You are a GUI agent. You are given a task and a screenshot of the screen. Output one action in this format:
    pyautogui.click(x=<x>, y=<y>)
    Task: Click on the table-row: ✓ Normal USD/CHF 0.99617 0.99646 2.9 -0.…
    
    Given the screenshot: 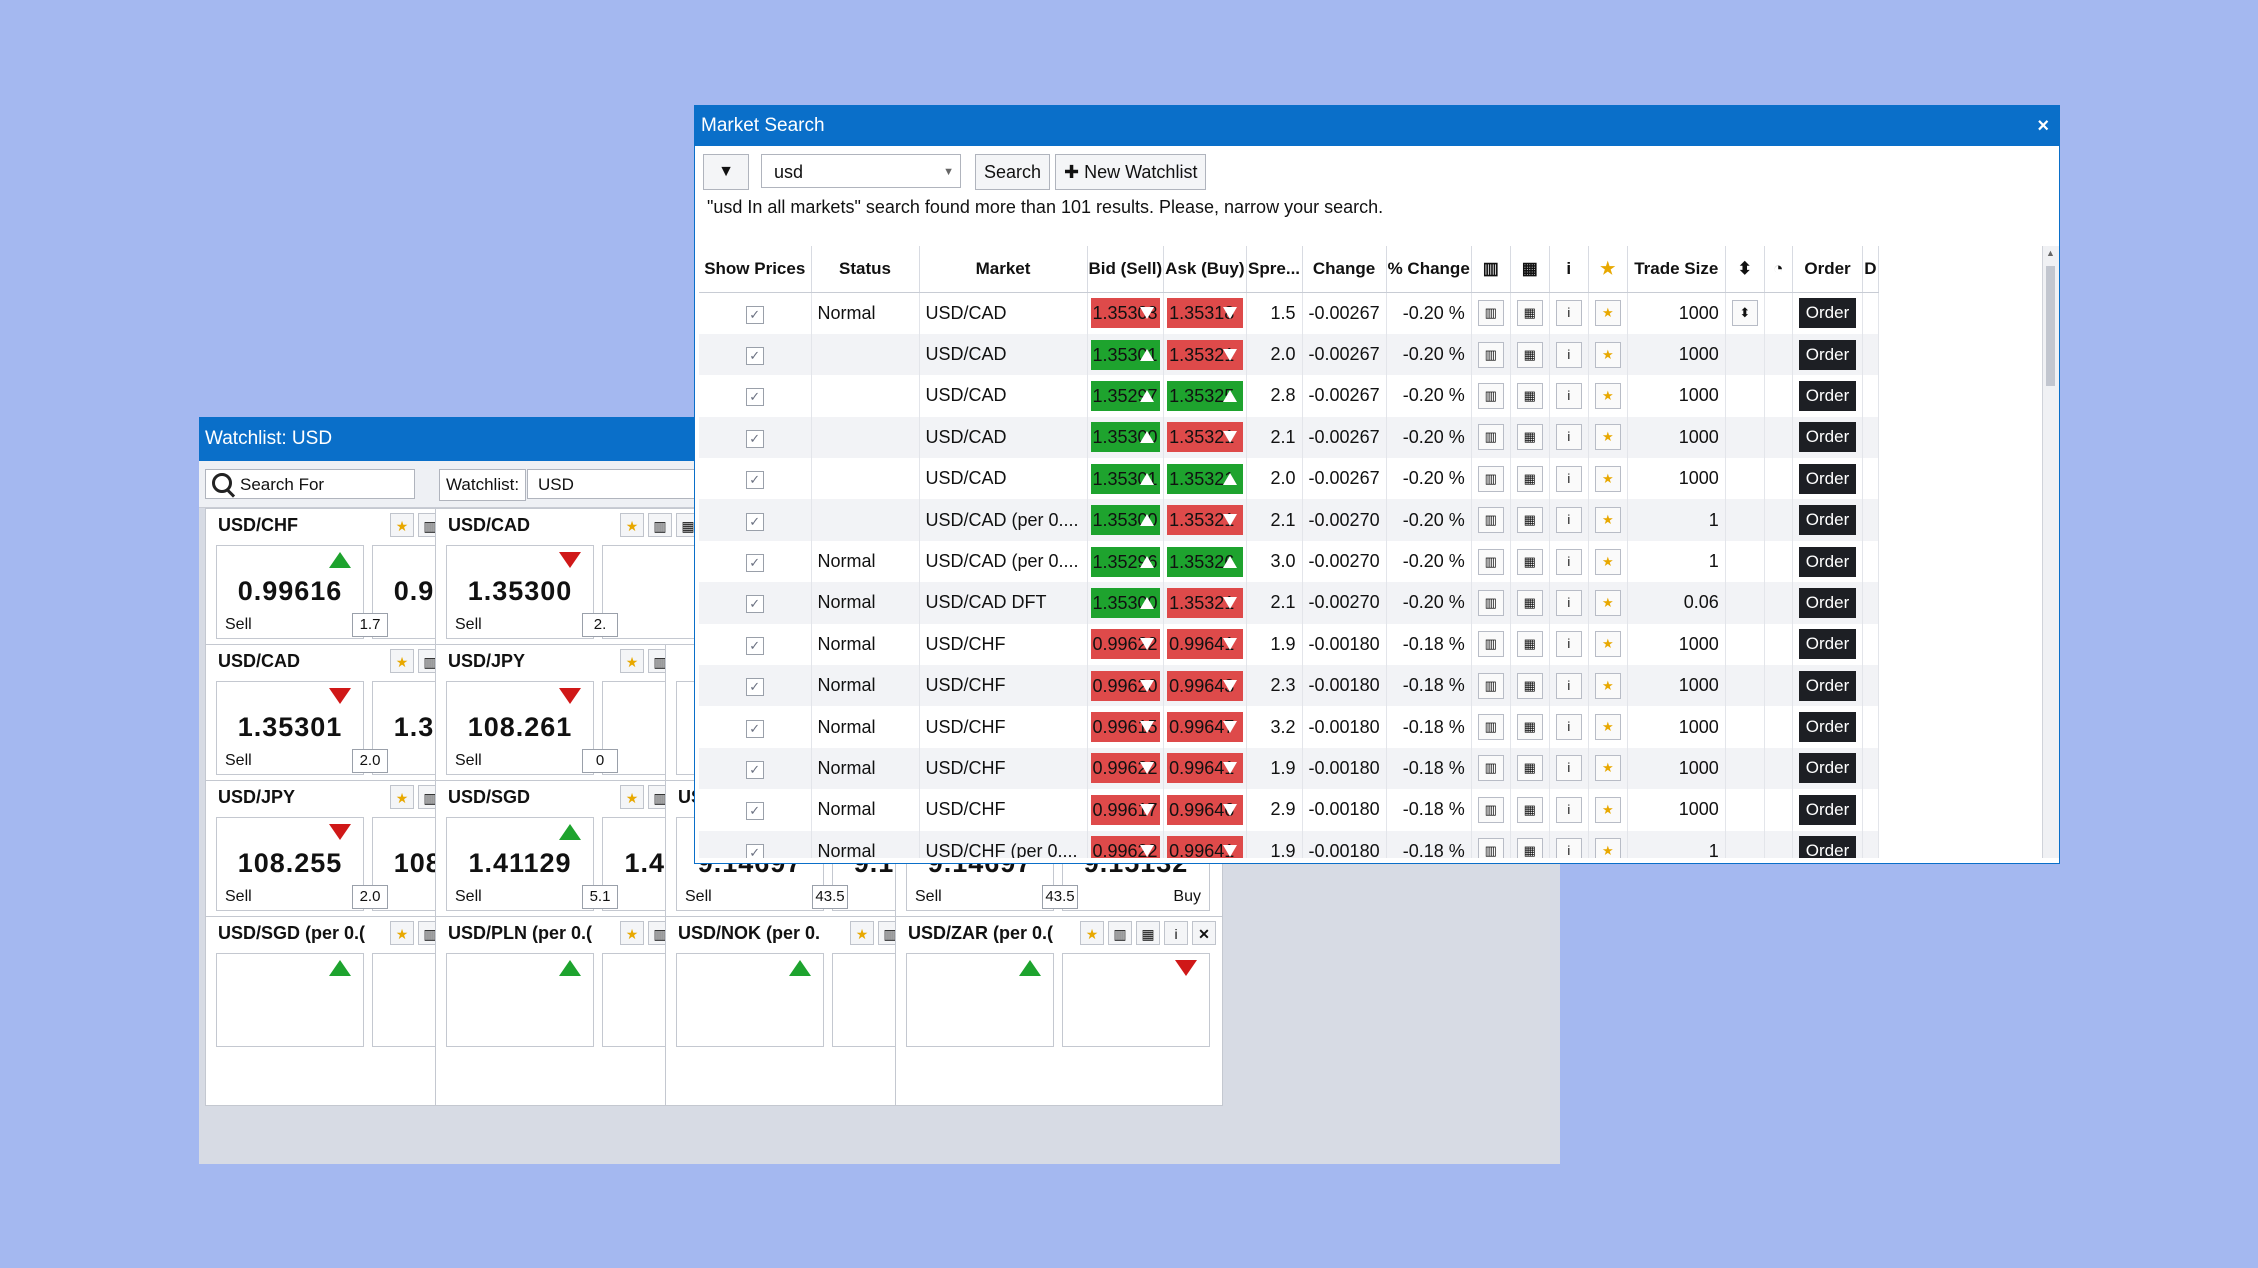 What is the action you would take?
    pyautogui.click(x=1289, y=810)
    